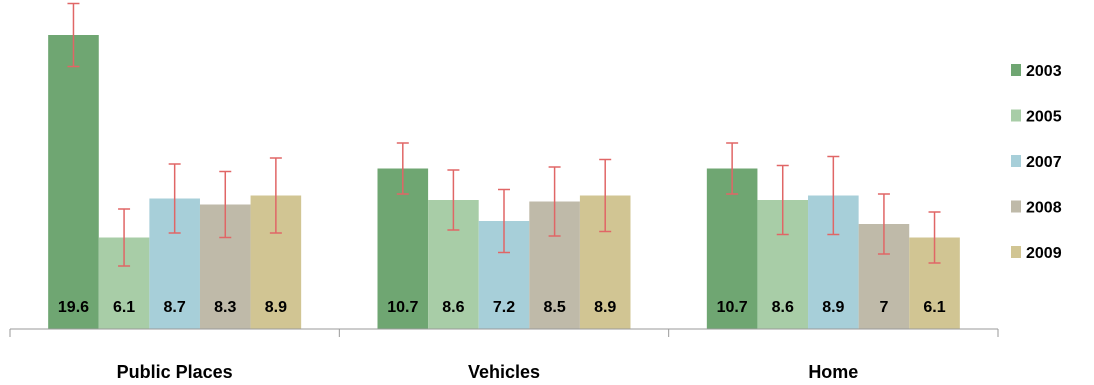 The image size is (1094, 385). Describe the element at coordinates (403, 248) in the screenshot. I see `bar-vehicles-2003` at that location.